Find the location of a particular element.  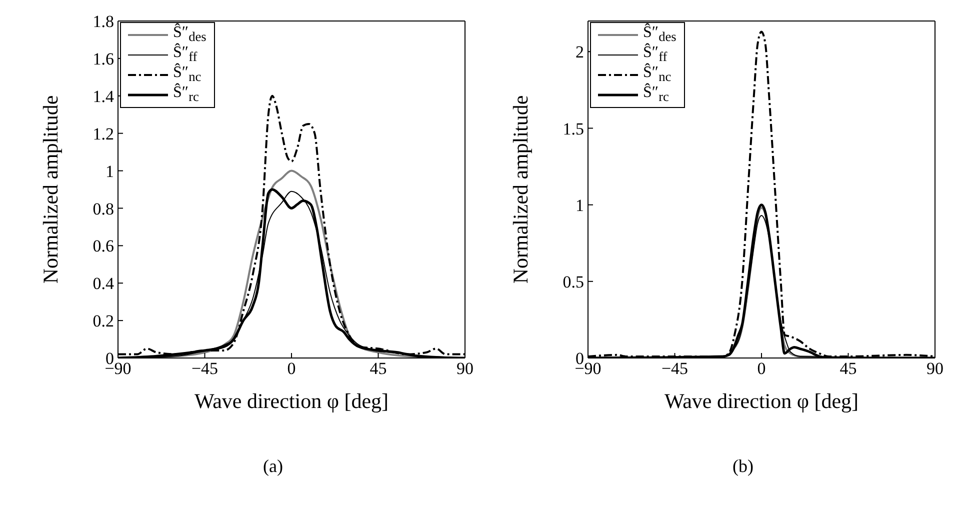

y-tick-label: 1.6 is located at coordinates (103, 58).